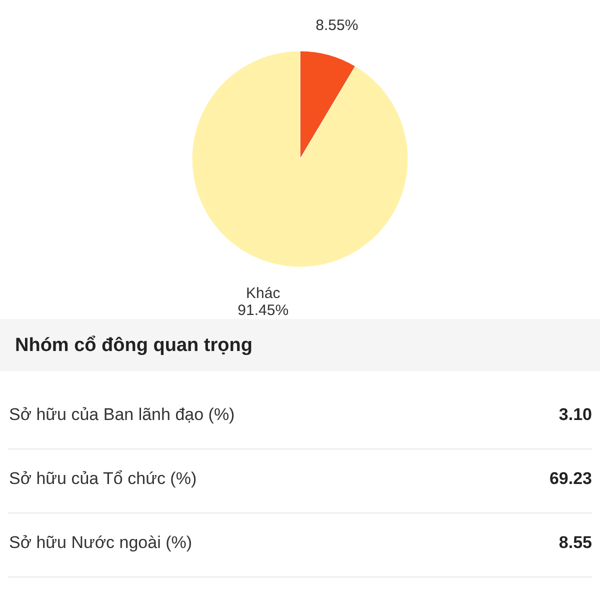  Describe the element at coordinates (337, 25) in the screenshot. I see `data-label: 8.55%` at that location.